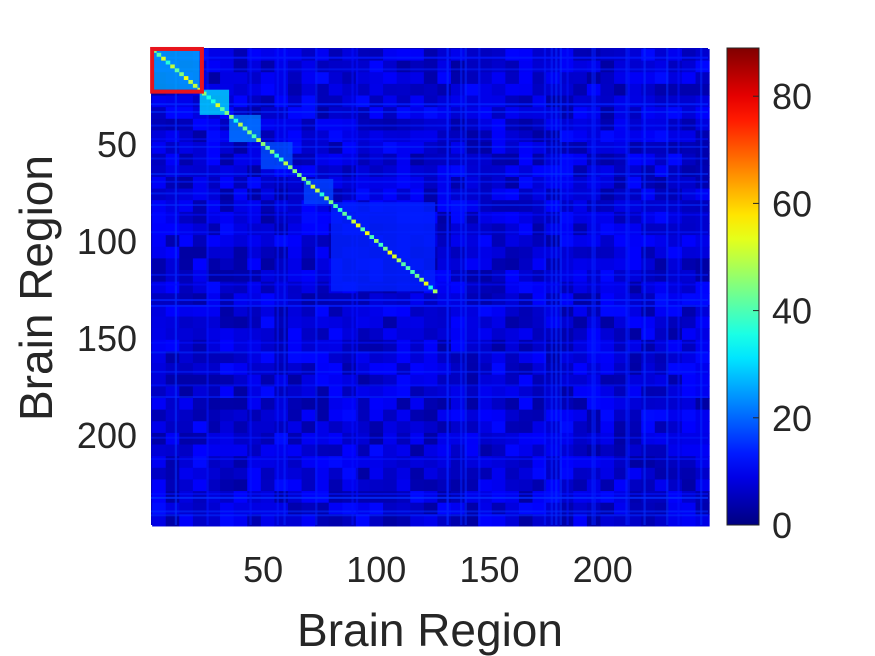 This screenshot has width=875, height=656. Describe the element at coordinates (782, 525) in the screenshot. I see `colorbar-tick-label: 0` at that location.